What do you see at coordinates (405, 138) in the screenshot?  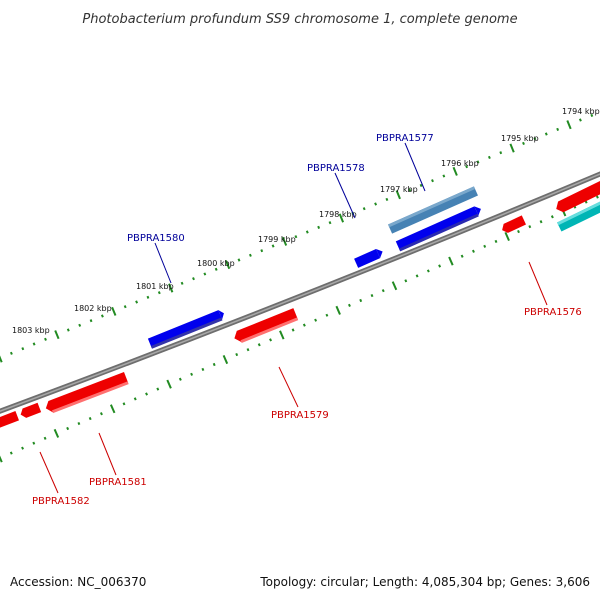 I see `gene-label-PBPRA1577: PBPRA1577` at bounding box center [405, 138].